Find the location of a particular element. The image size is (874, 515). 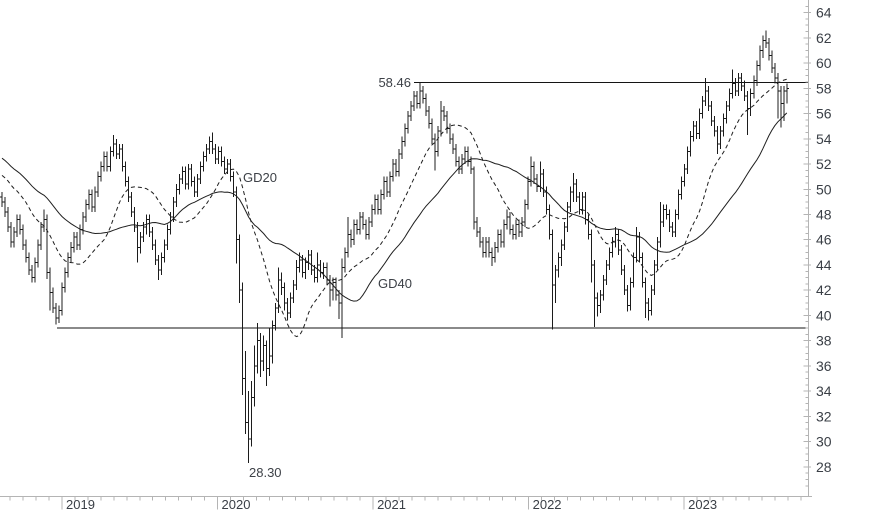

gd40-label: GD40 is located at coordinates (395, 283).